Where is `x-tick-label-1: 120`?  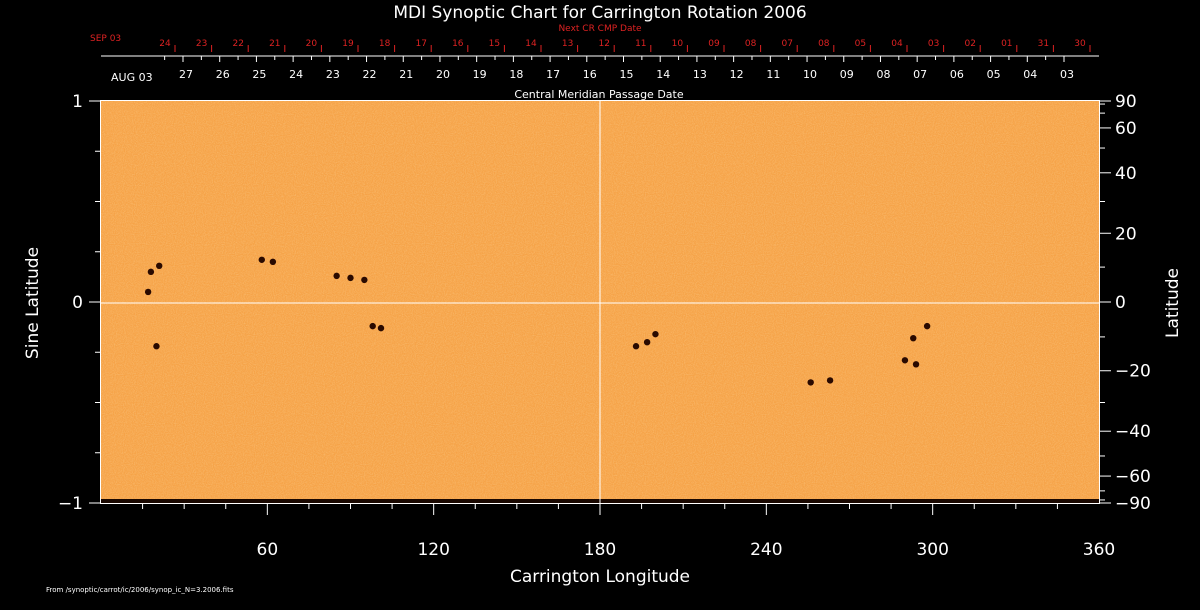
x-tick-label-1: 120 is located at coordinates (433, 550).